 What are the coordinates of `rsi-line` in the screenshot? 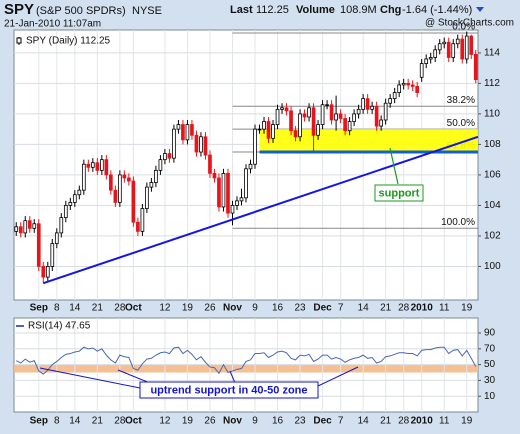 It's located at (246, 360).